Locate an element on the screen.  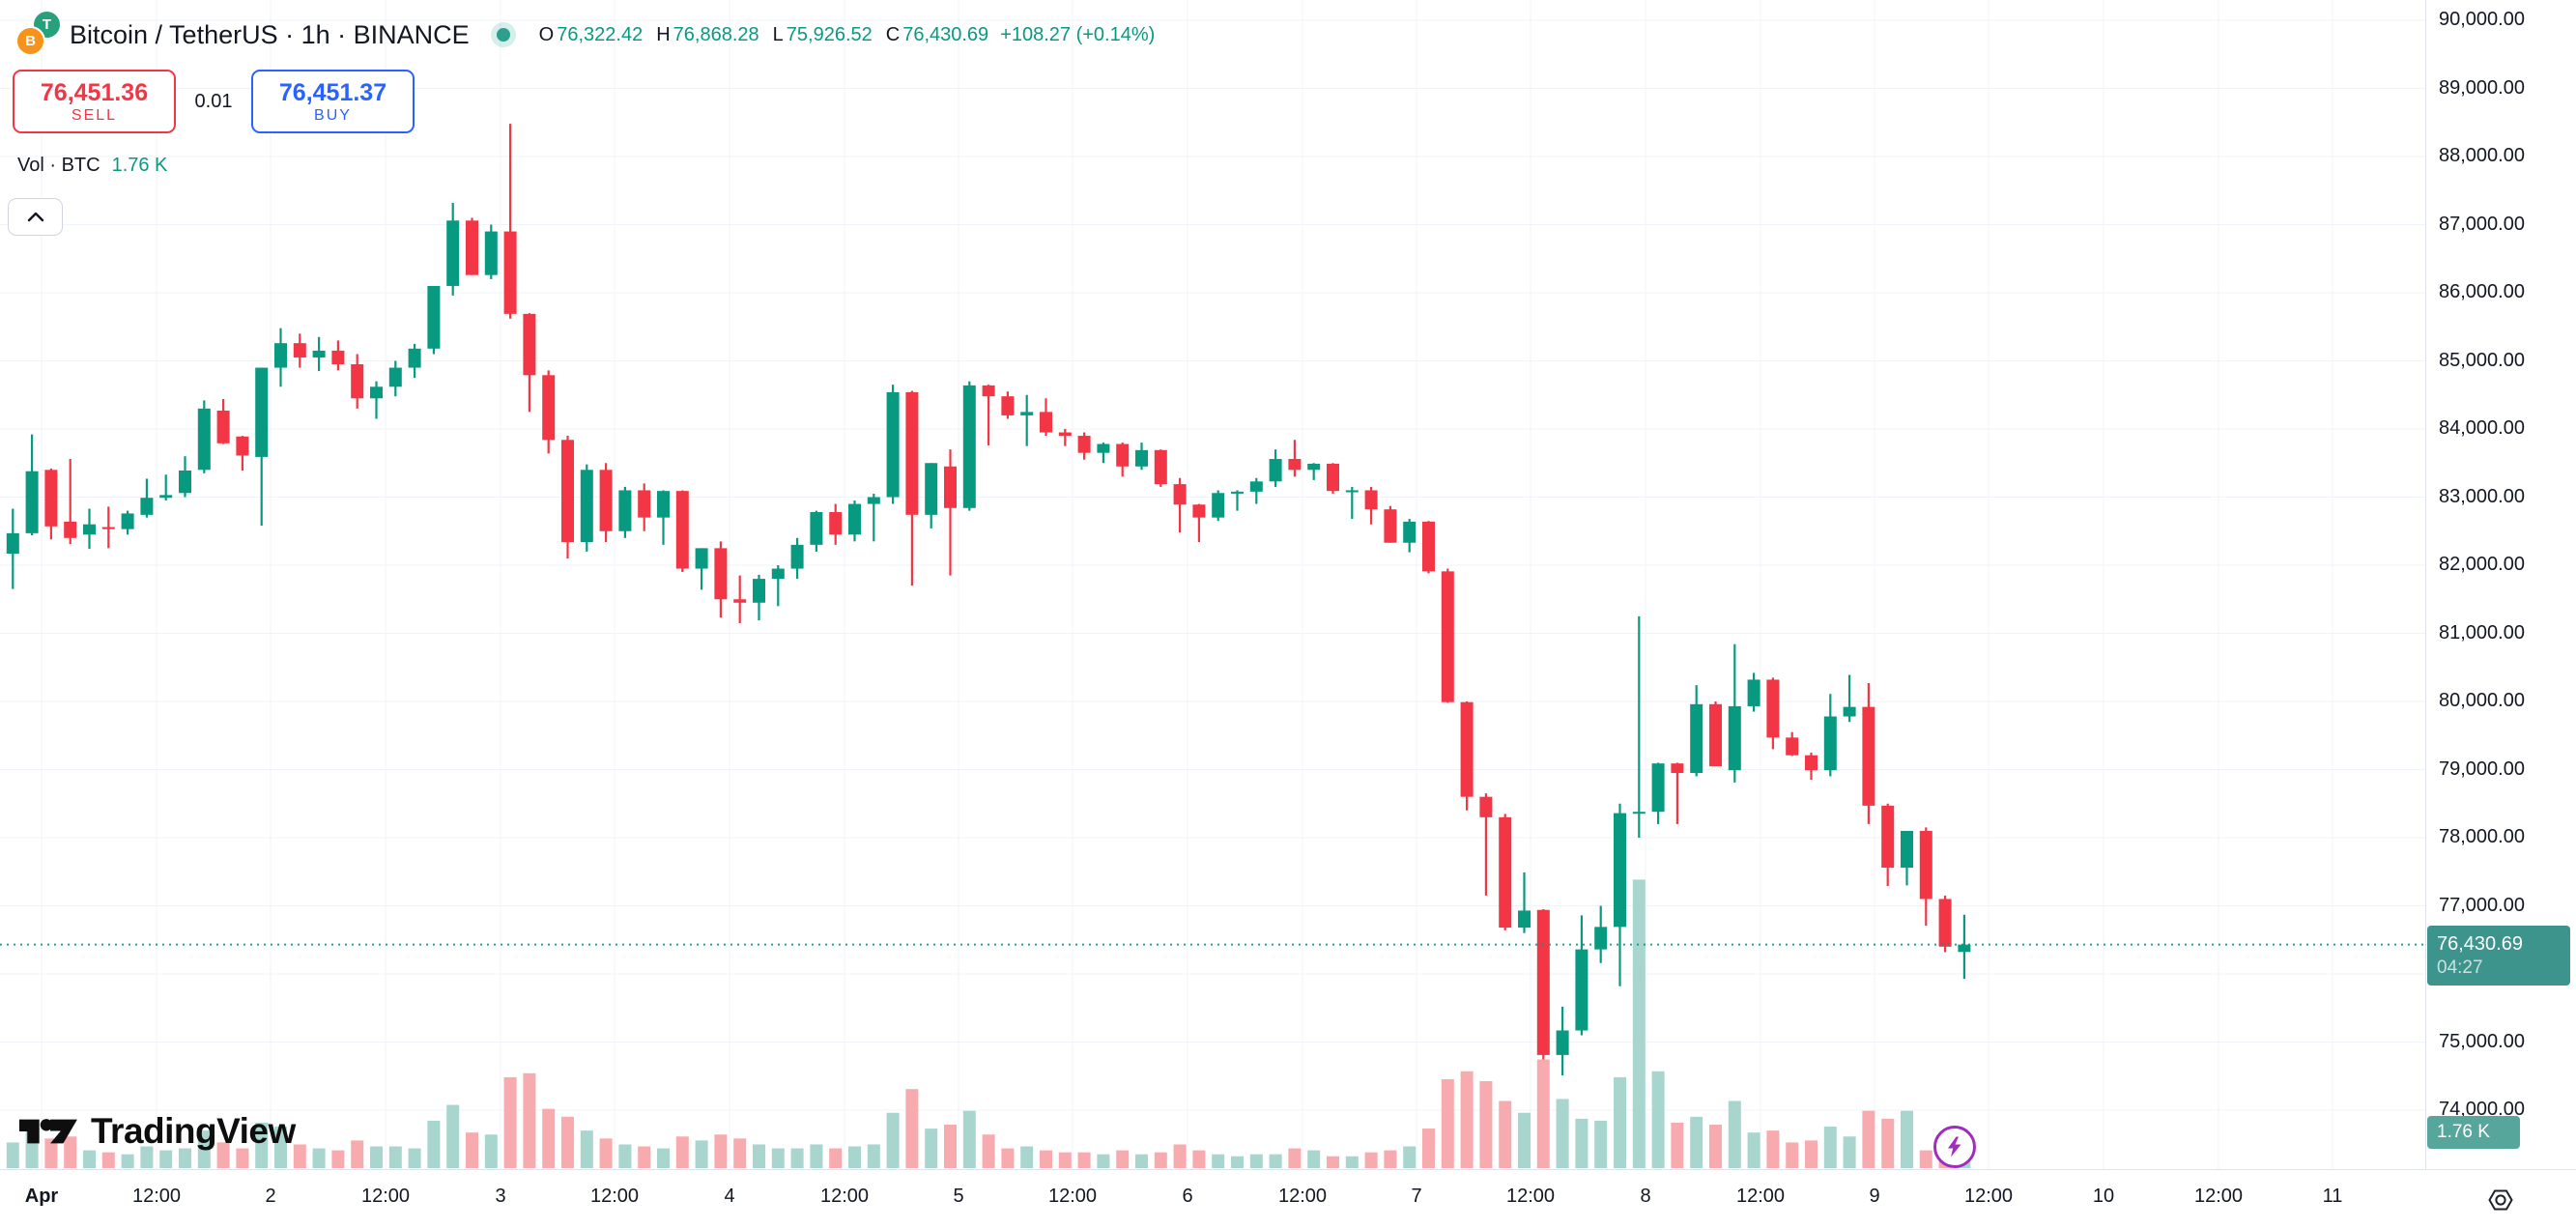
axis-settings-icon is located at coordinates (2500, 1200).